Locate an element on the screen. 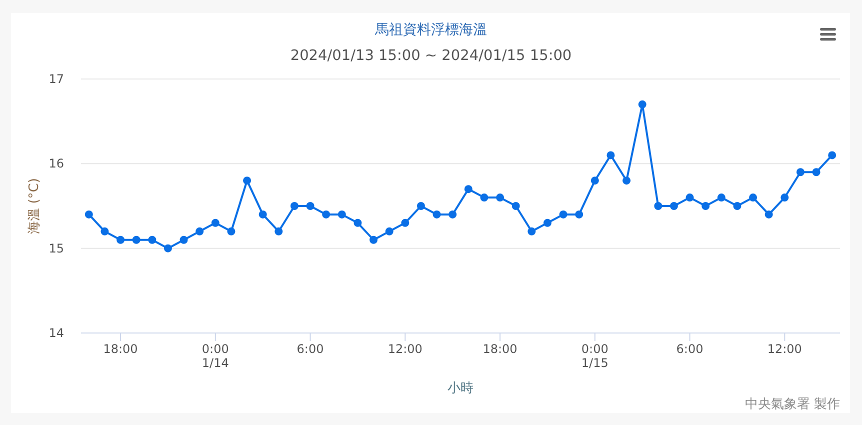 Image resolution: width=862 pixels, height=425 pixels. x-axis-title: 小時 is located at coordinates (461, 388).